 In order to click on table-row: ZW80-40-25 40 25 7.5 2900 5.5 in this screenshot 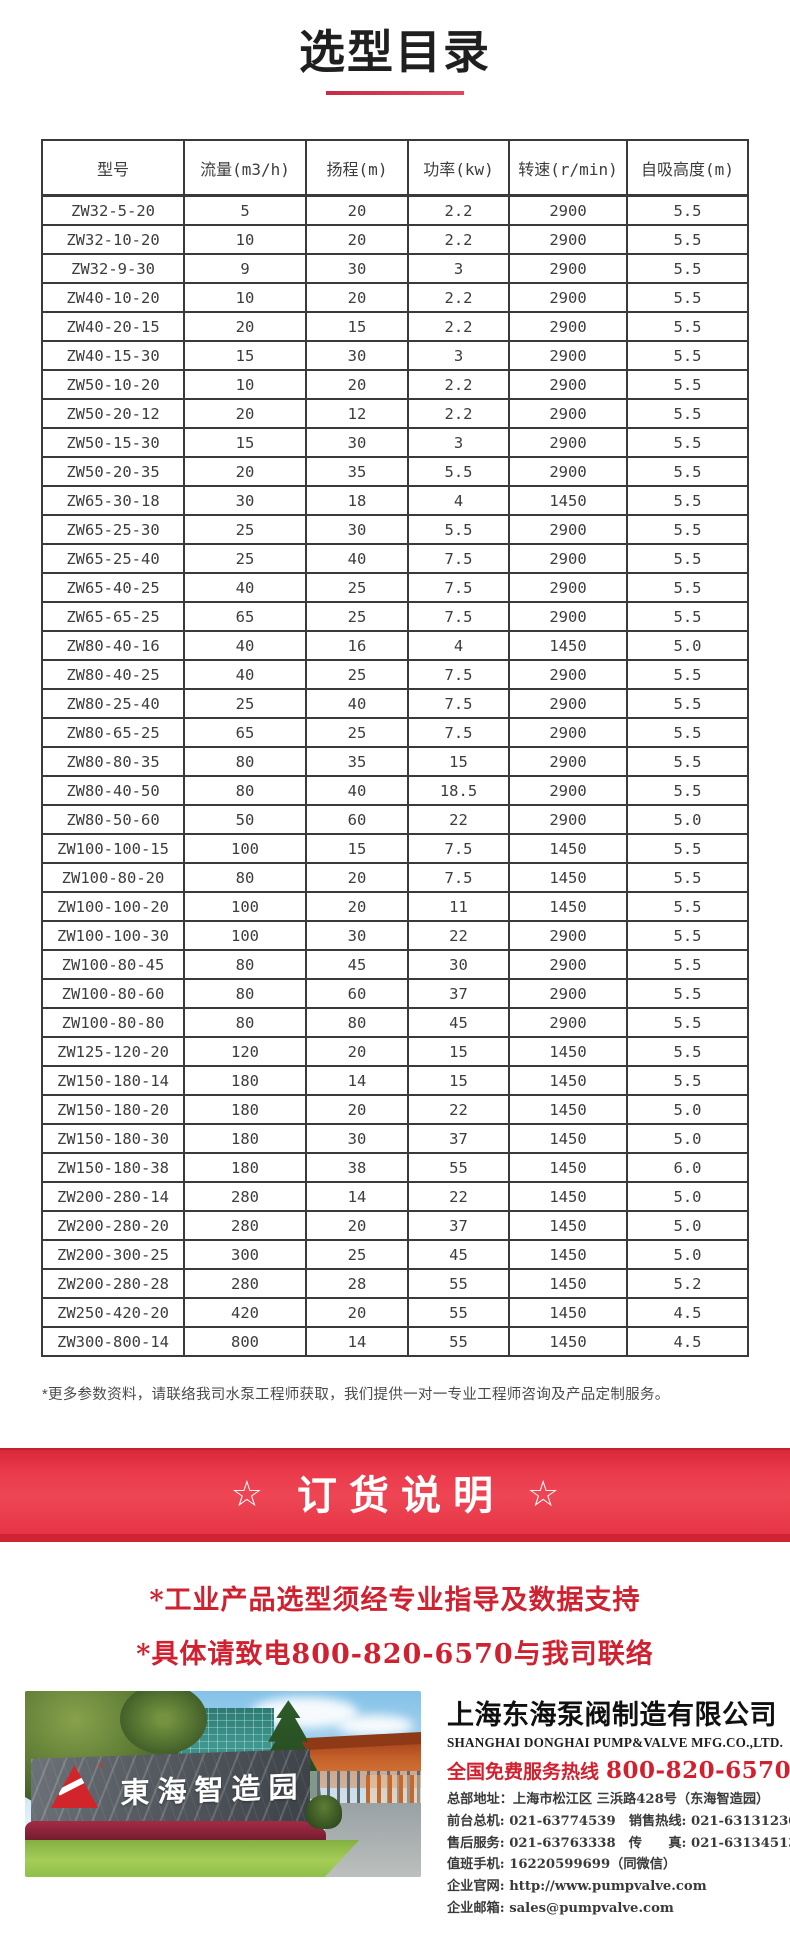, I will do `click(395, 674)`.